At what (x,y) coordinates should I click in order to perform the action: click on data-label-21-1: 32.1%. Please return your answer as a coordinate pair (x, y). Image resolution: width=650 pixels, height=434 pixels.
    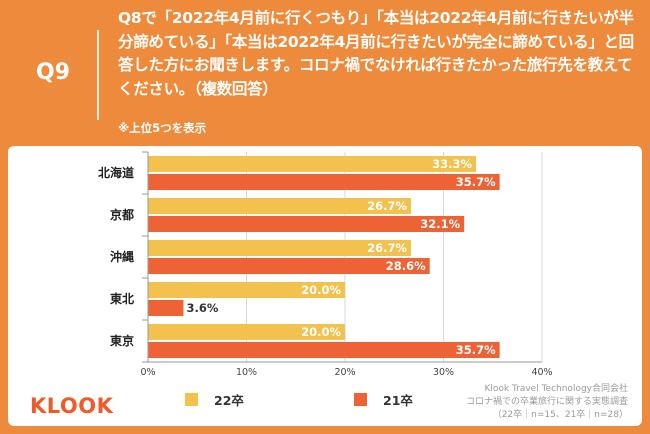
    Looking at the image, I should click on (440, 224).